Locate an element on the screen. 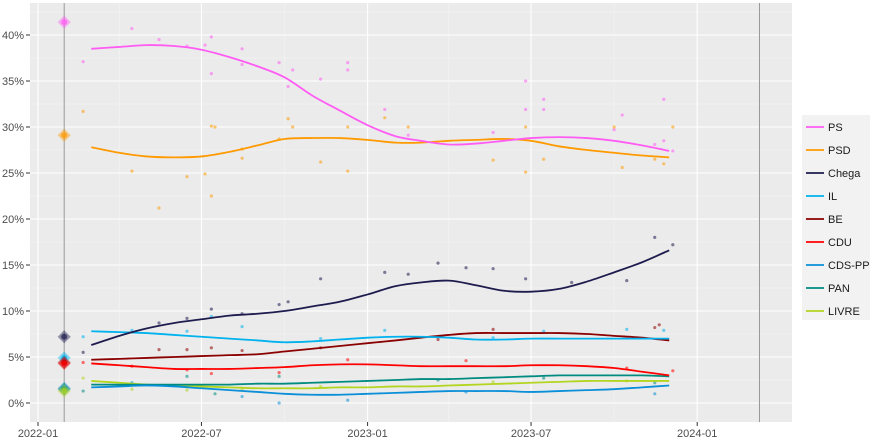 The height and width of the screenshot is (440, 880). election-result-marker-cdu is located at coordinates (64, 363).